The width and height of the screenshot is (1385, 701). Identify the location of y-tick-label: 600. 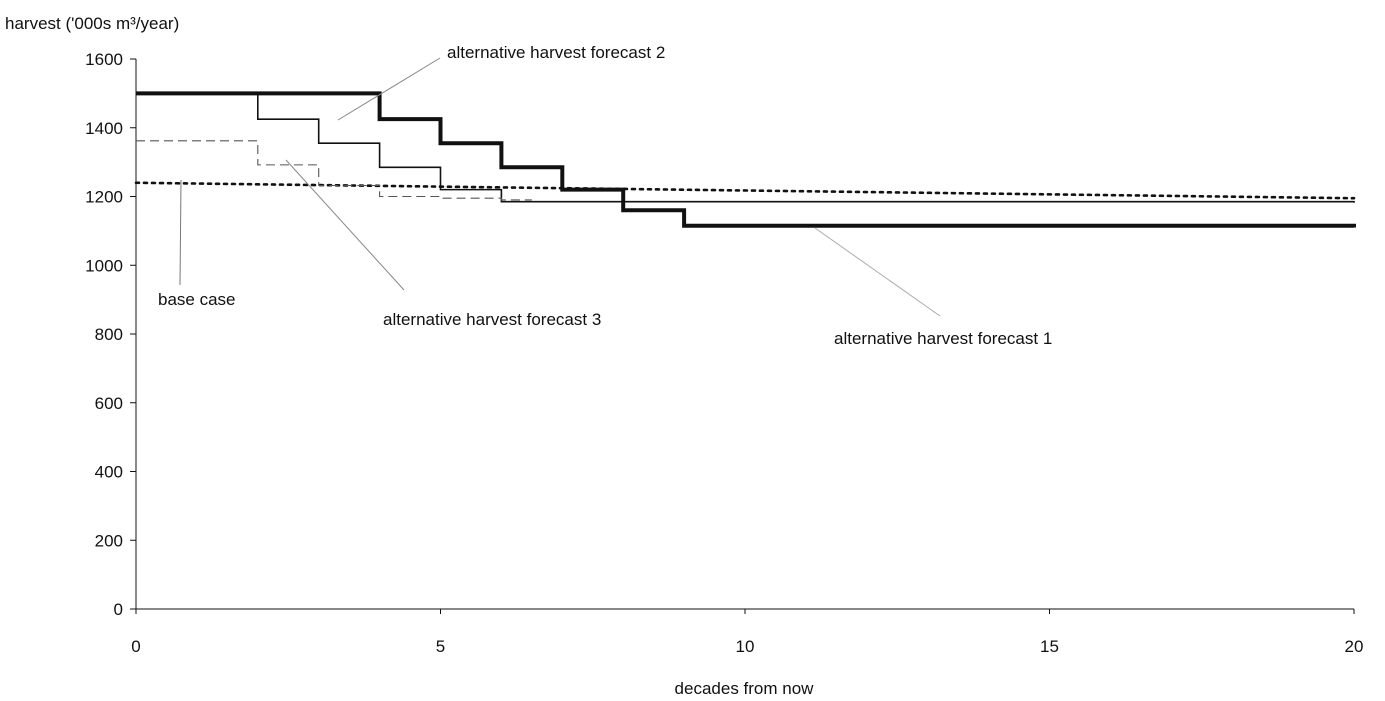
(109, 403).